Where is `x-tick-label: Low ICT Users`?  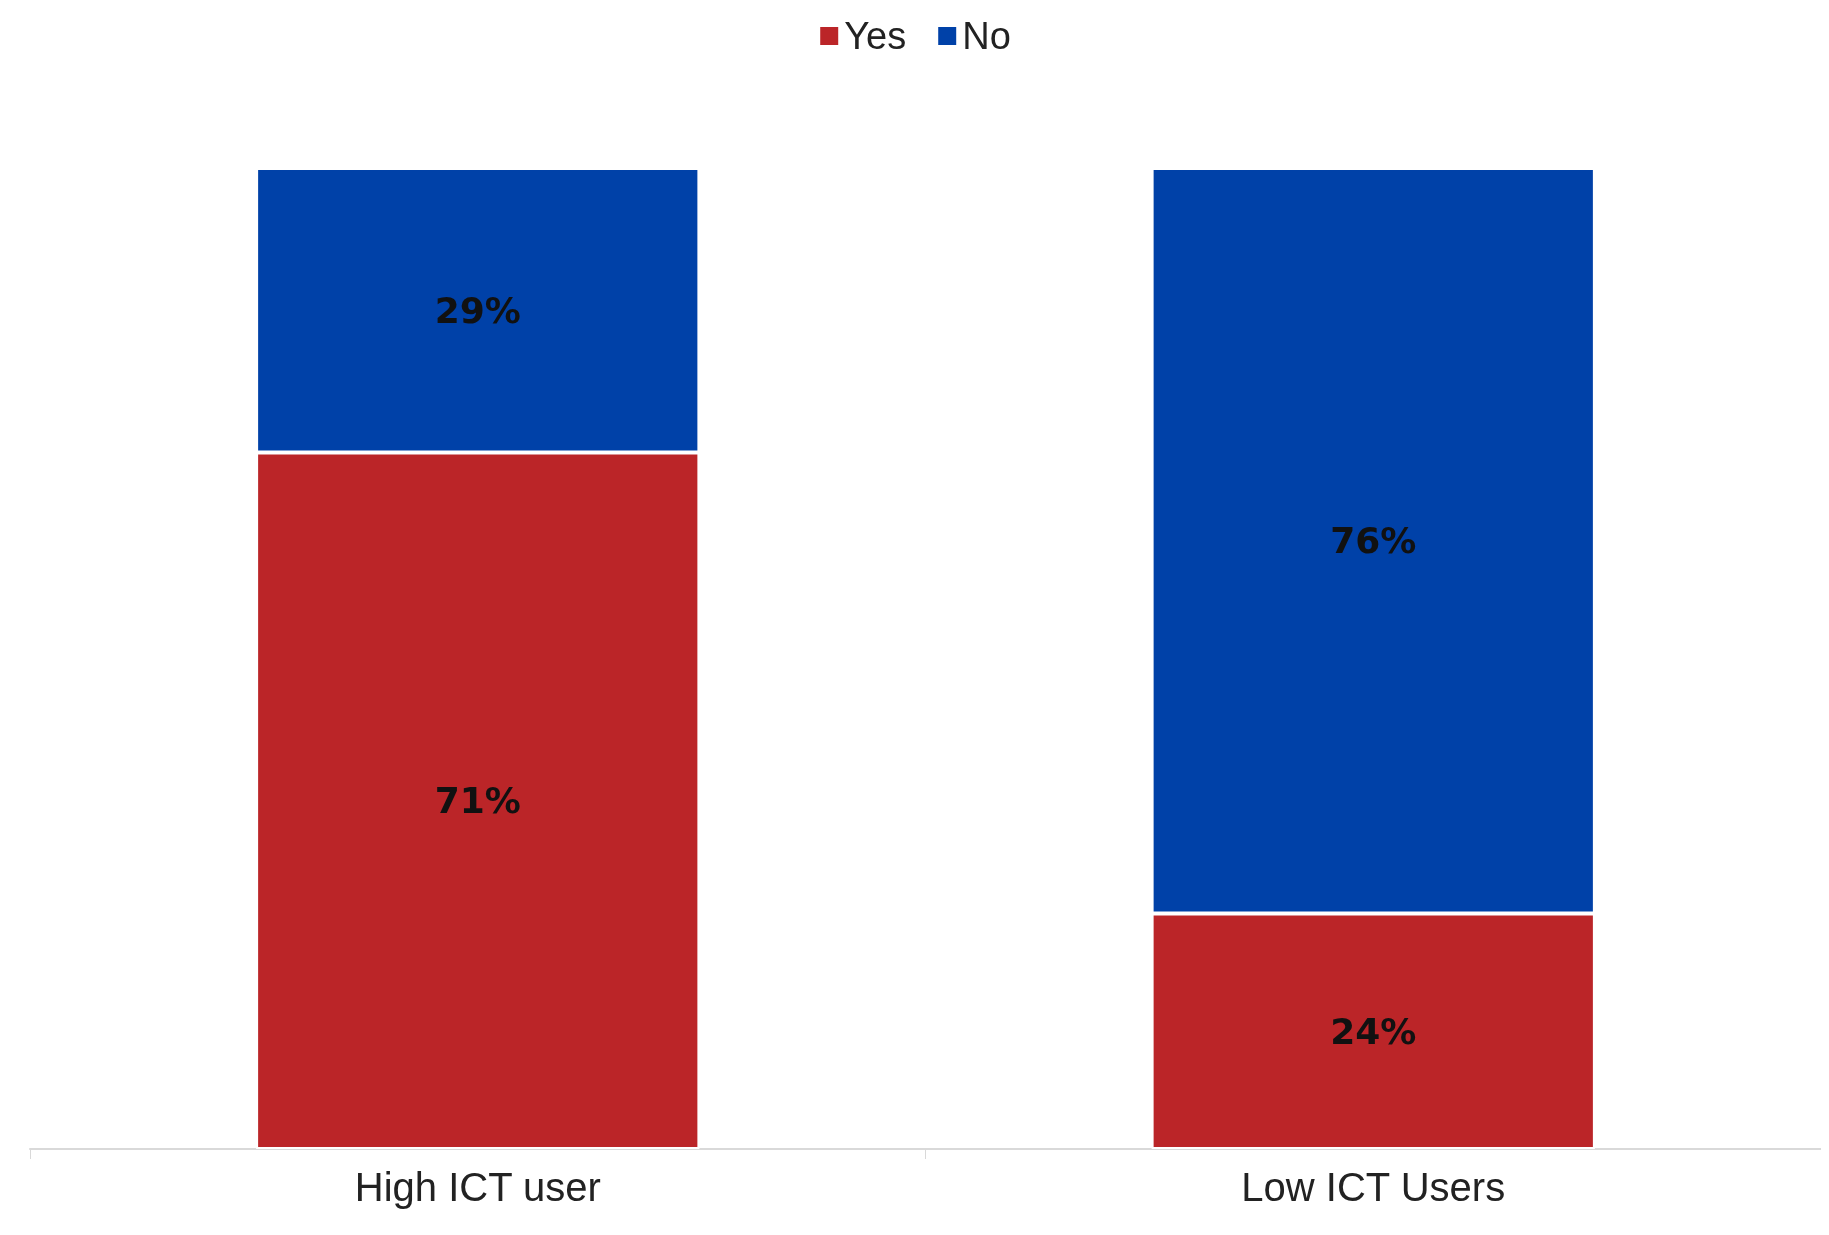 x-tick-label: Low ICT Users is located at coordinates (1373, 1187).